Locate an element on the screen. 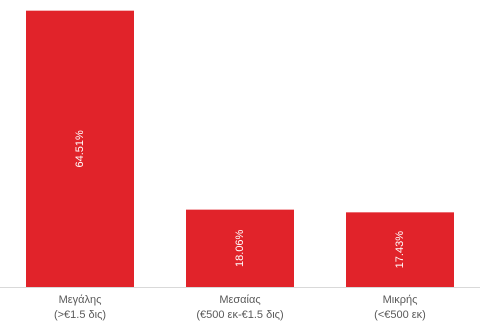 Image resolution: width=480 pixels, height=325 pixels. bar-data-label-3: 17.43% is located at coordinates (400, 250).